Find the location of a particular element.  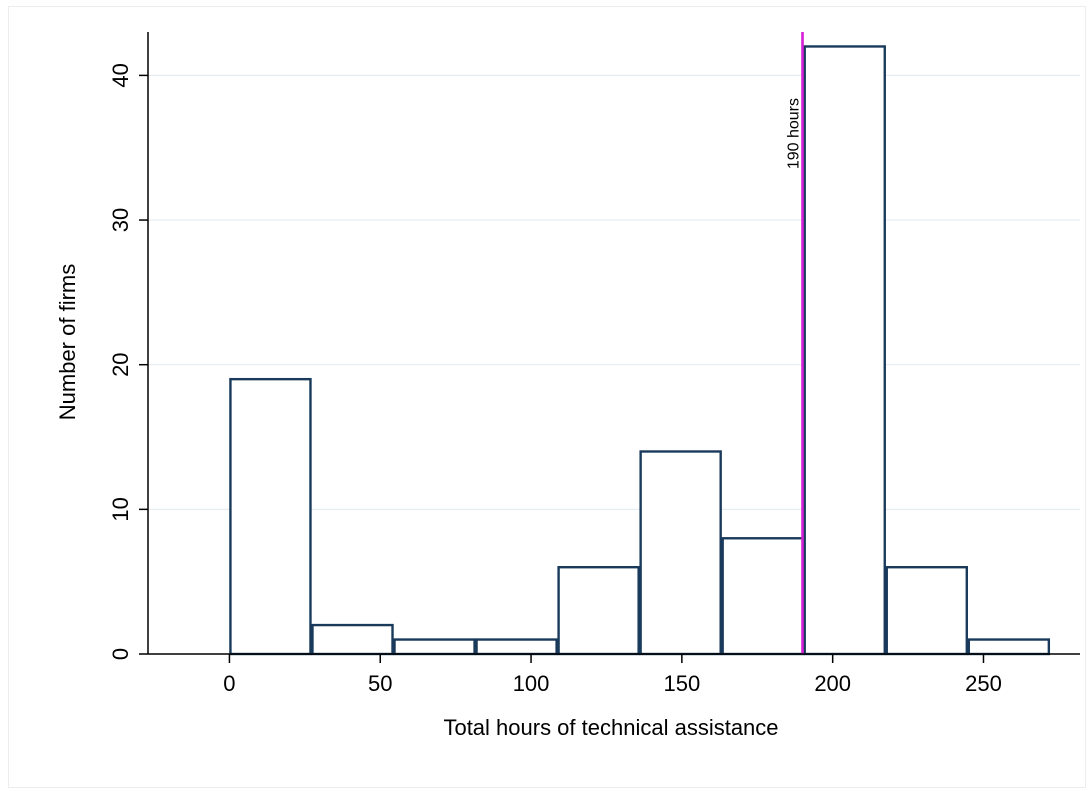

reference-line-group: 190 hours is located at coordinates (795, 343).